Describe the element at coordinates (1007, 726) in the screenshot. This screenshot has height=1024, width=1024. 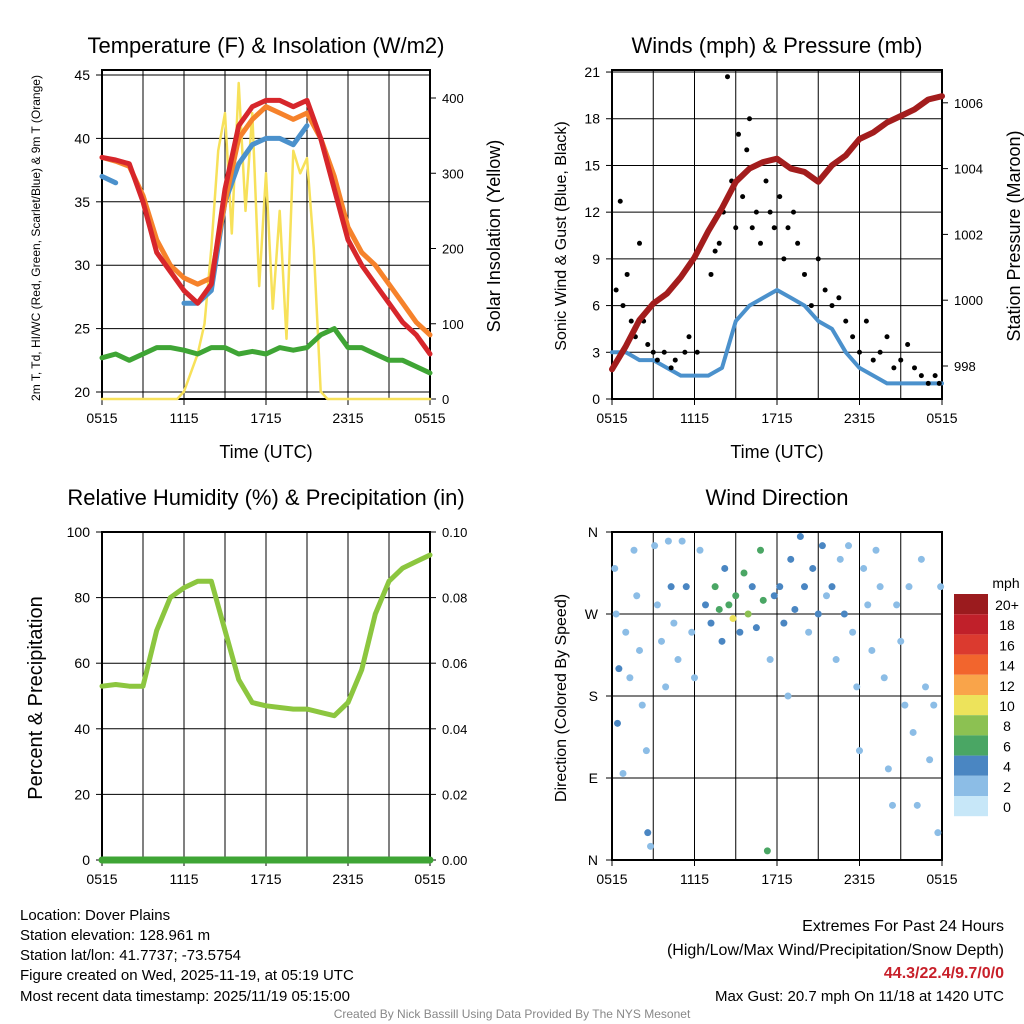
I see `legend-label: 8` at that location.